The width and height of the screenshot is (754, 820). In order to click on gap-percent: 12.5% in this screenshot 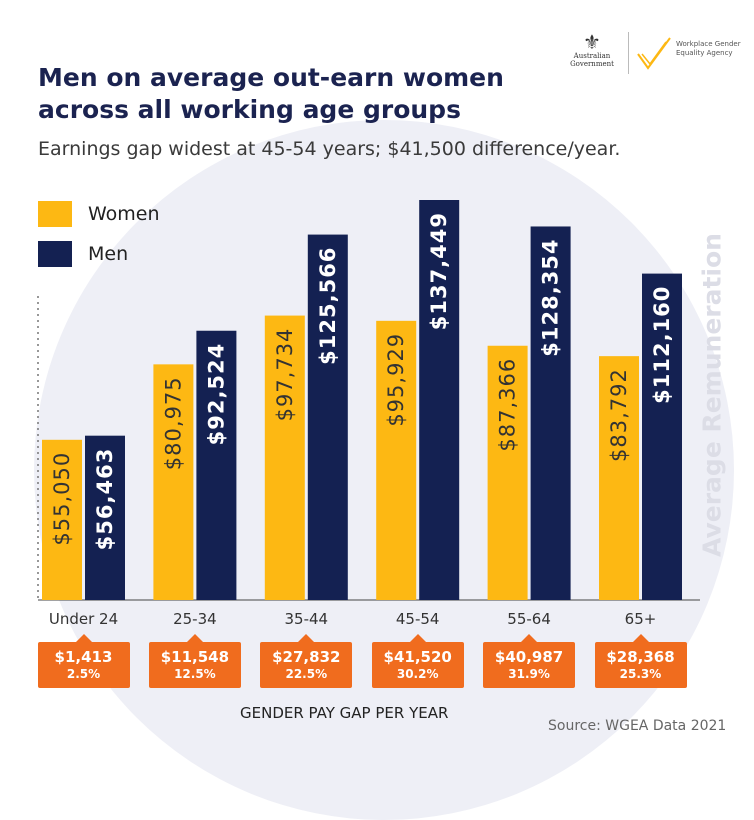, I will do `click(195, 674)`.